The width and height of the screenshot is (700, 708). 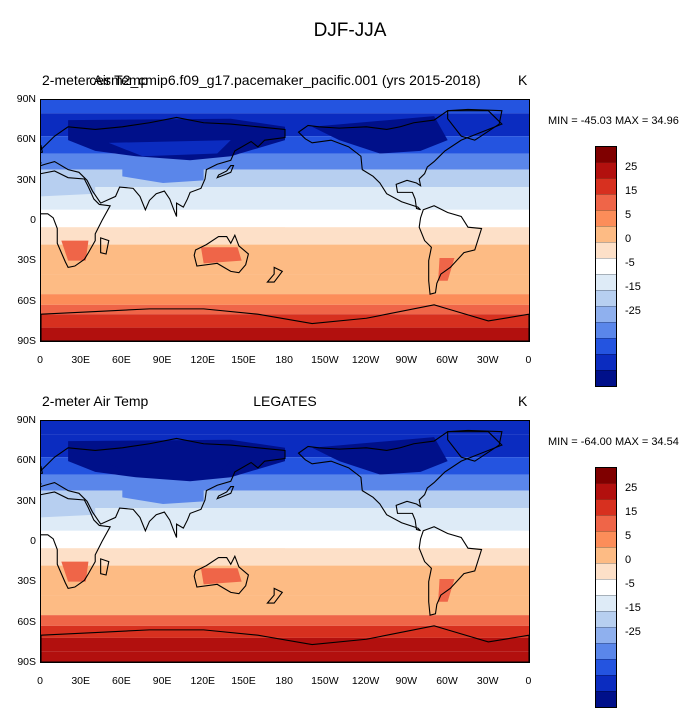 What do you see at coordinates (447, 681) in the screenshot?
I see `lon-tick-label: 60W` at bounding box center [447, 681].